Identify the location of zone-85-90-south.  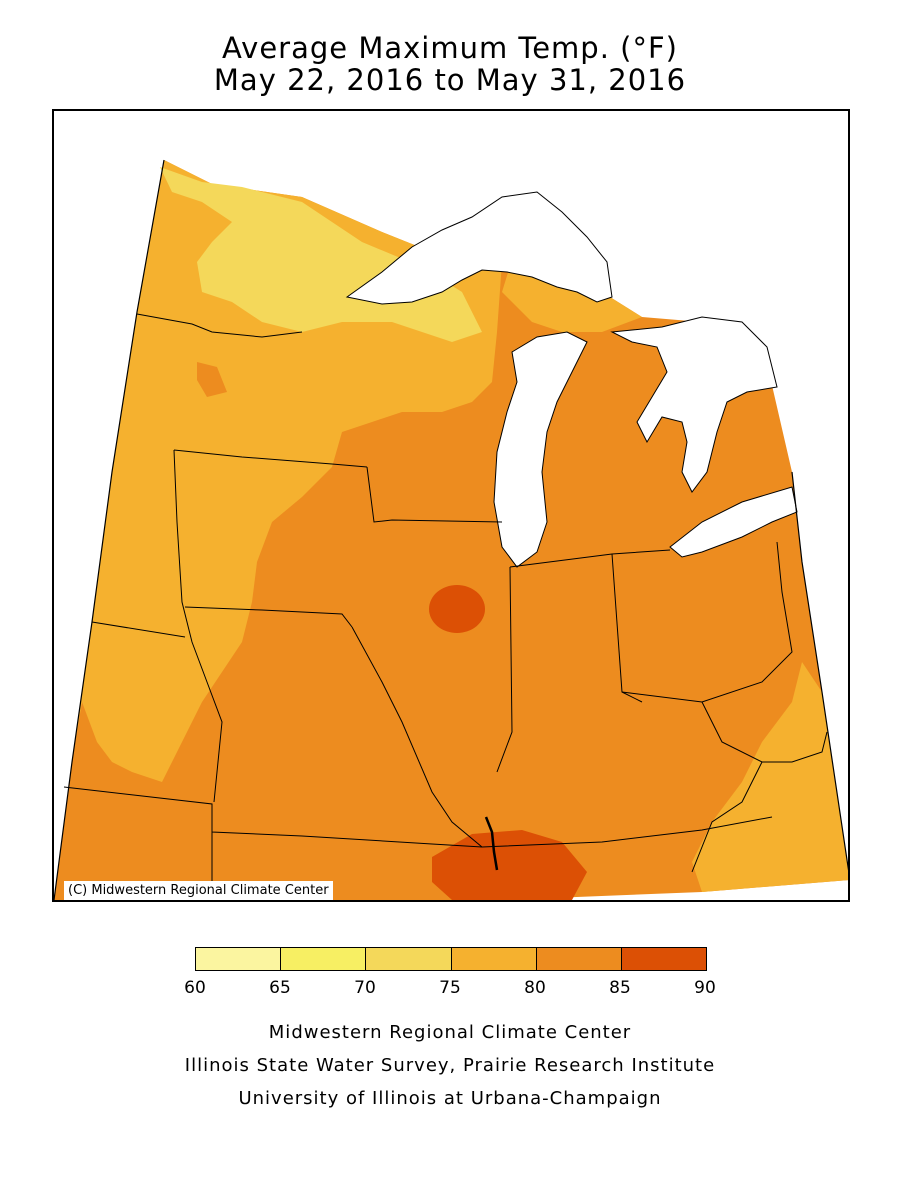
(509, 865).